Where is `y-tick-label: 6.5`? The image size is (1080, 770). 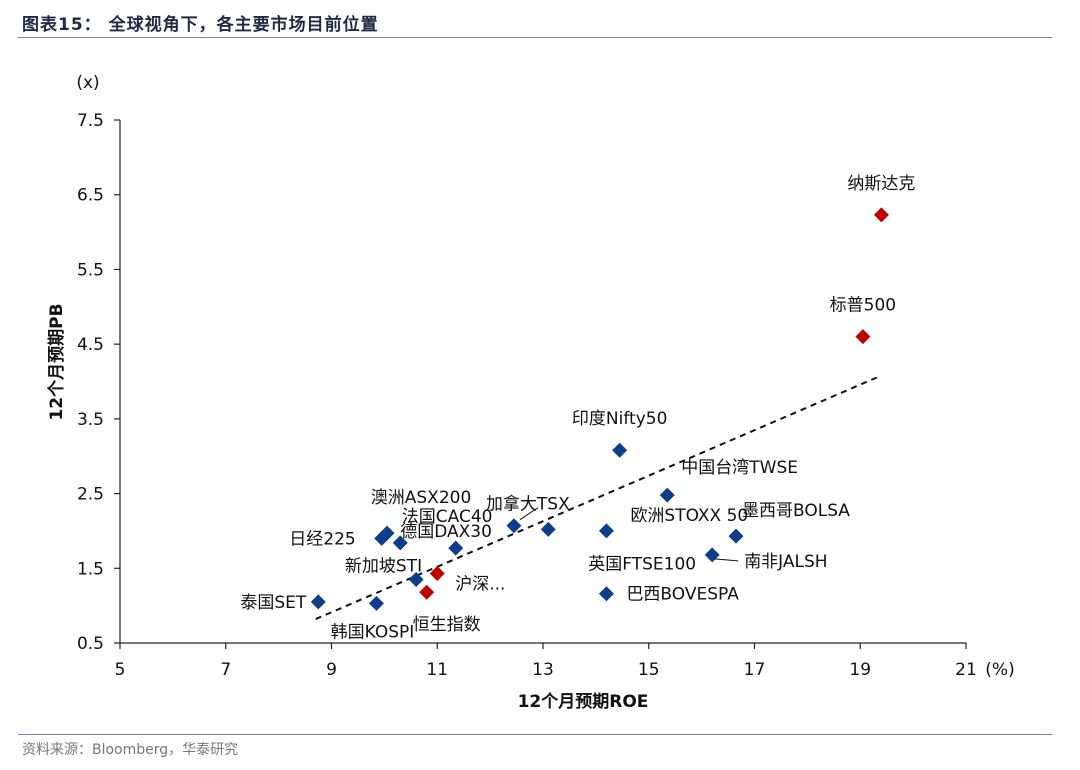 y-tick-label: 6.5 is located at coordinates (90, 196).